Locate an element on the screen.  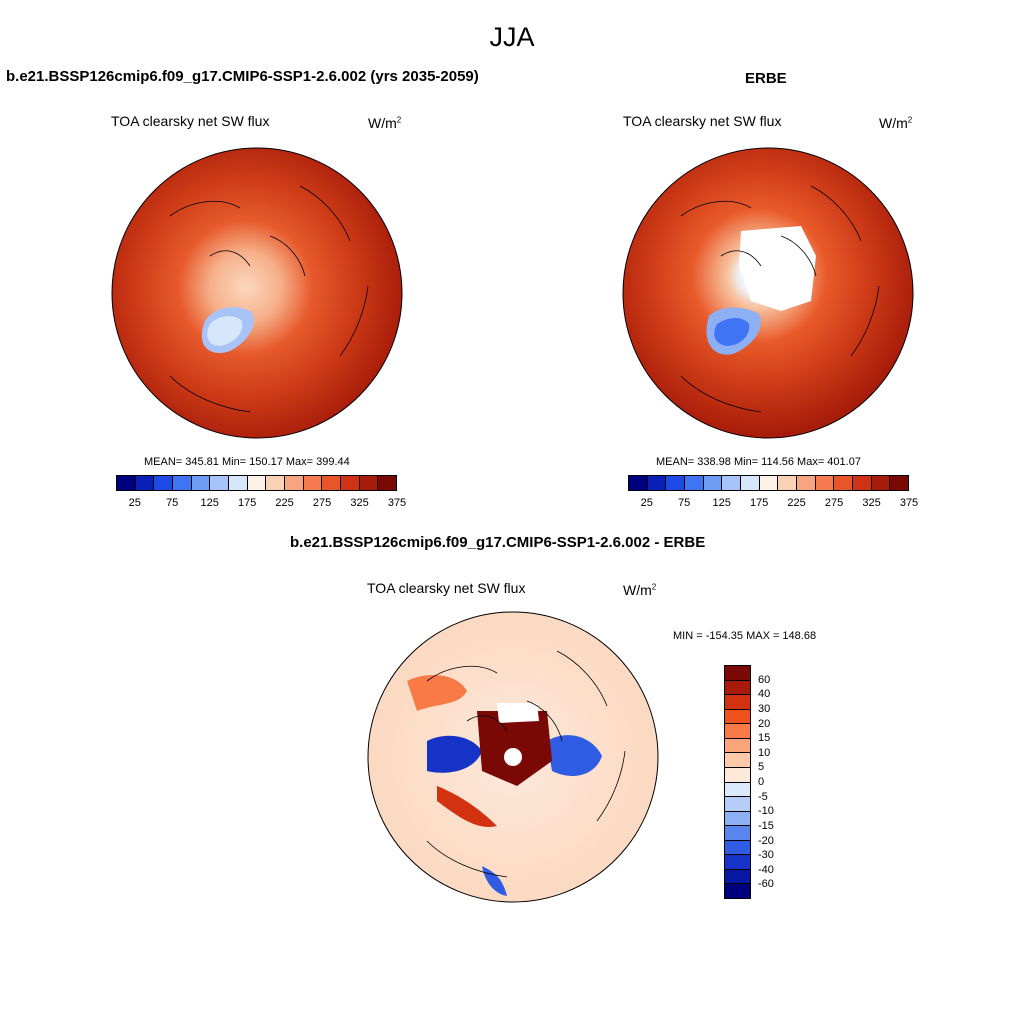
obs-pole-hole is located at coordinates (768, 288).